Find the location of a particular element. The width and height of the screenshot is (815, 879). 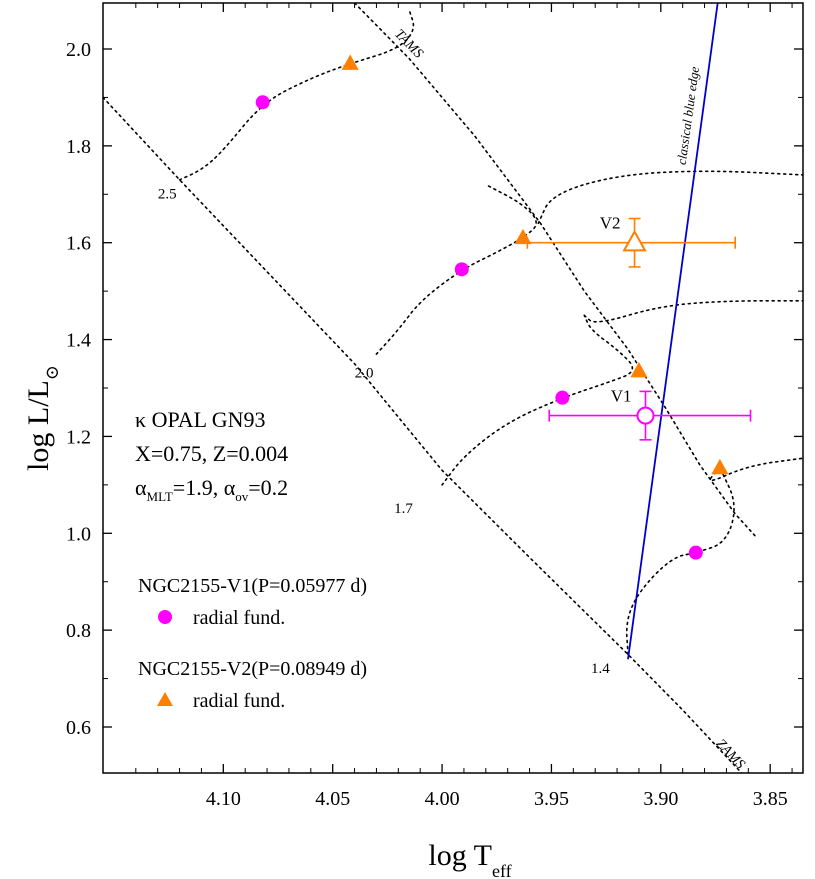

x-tick-label: 4.00 is located at coordinates (442, 799).